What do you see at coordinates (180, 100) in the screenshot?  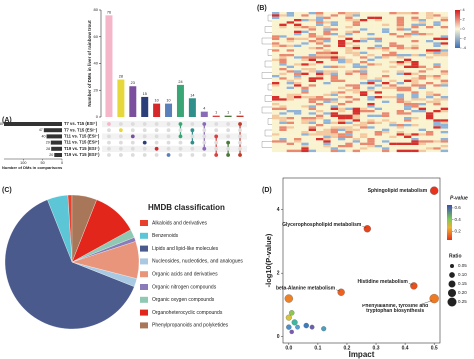 I see `bar` at bounding box center [180, 100].